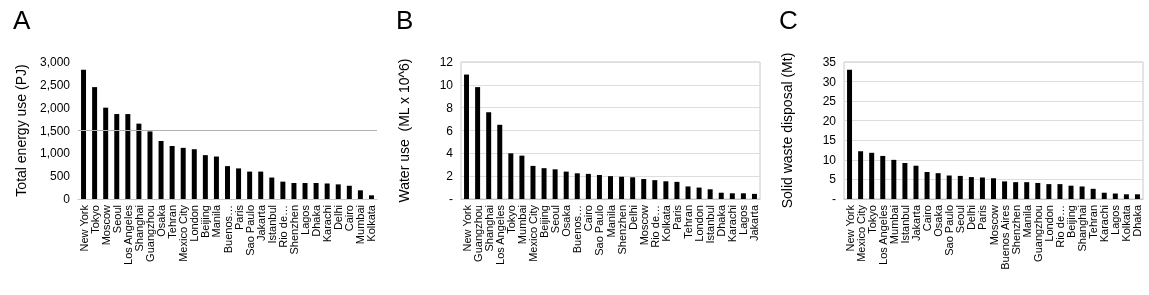  I want to click on y-tick-label: 500, so click(60, 176).